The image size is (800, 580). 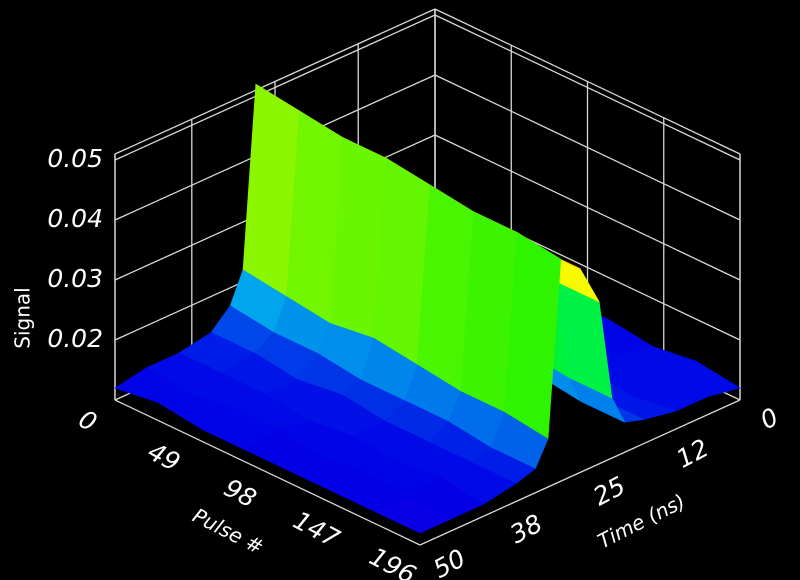 What do you see at coordinates (75, 338) in the screenshot?
I see `z-tick-label: 0.02` at bounding box center [75, 338].